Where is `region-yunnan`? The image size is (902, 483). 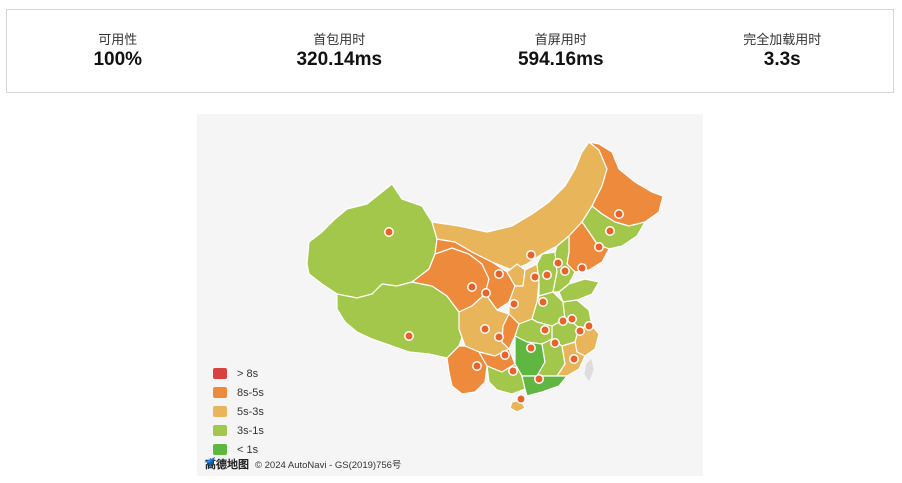
region-yunnan is located at coordinates (467, 370).